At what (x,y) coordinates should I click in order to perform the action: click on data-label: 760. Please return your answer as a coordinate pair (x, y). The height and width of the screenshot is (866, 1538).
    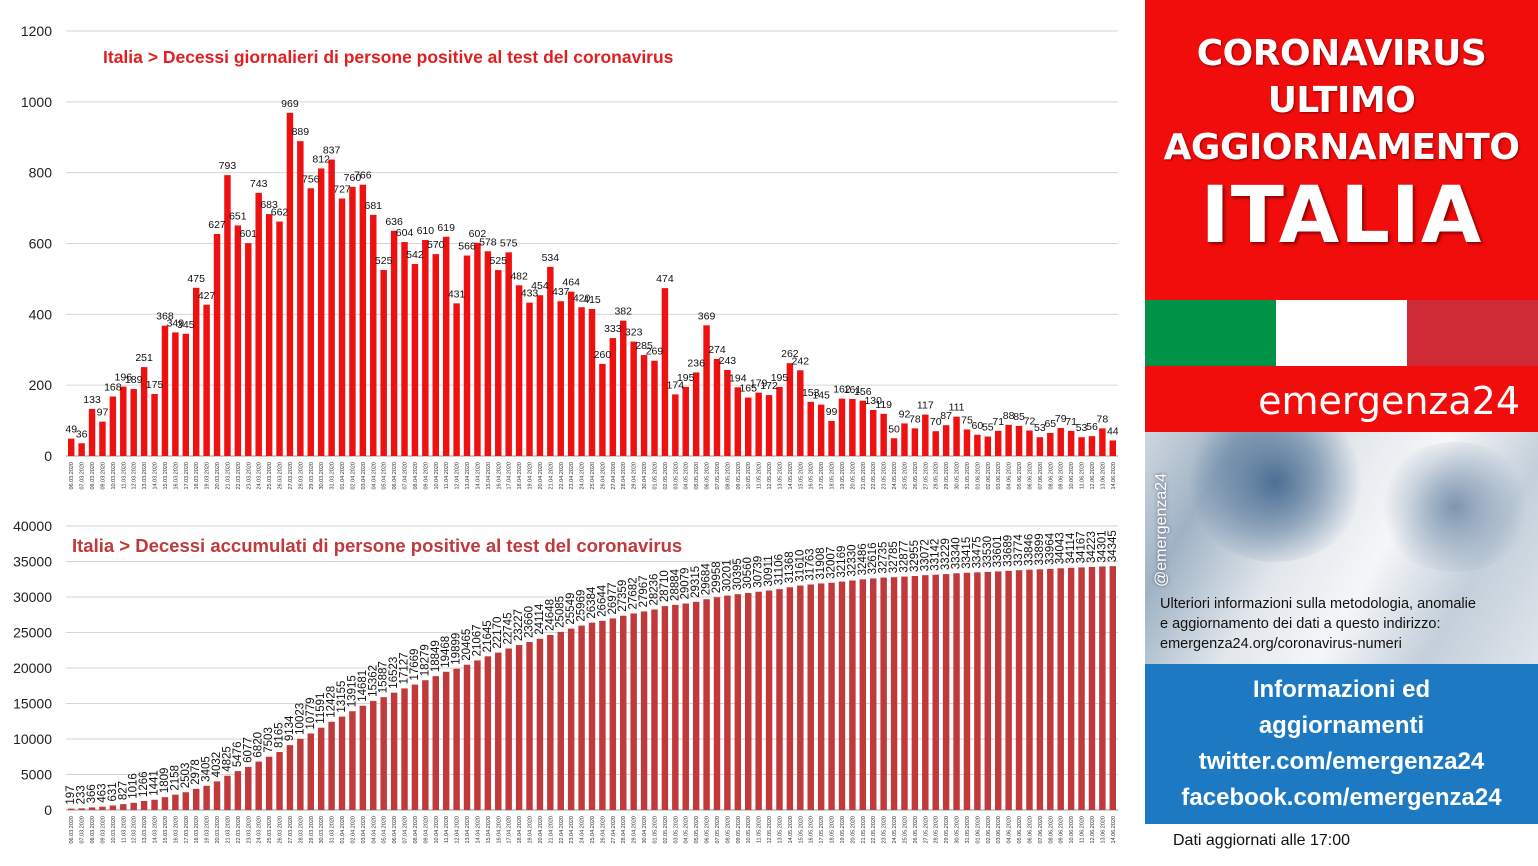
    Looking at the image, I should click on (353, 178).